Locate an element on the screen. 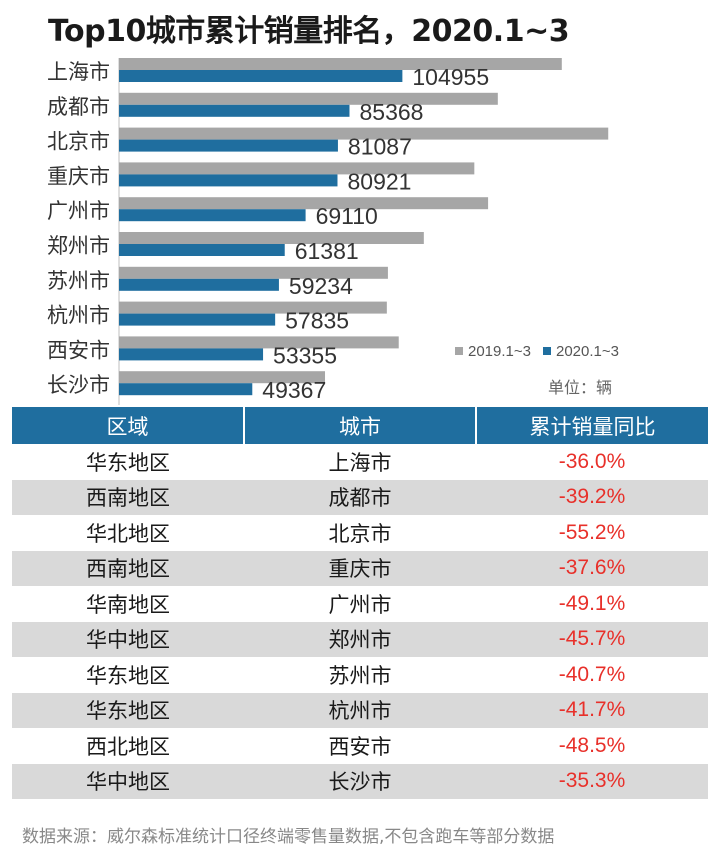 The image size is (712, 860). table-row: 华东地区 上海市 -36.0% is located at coordinates (360, 462).